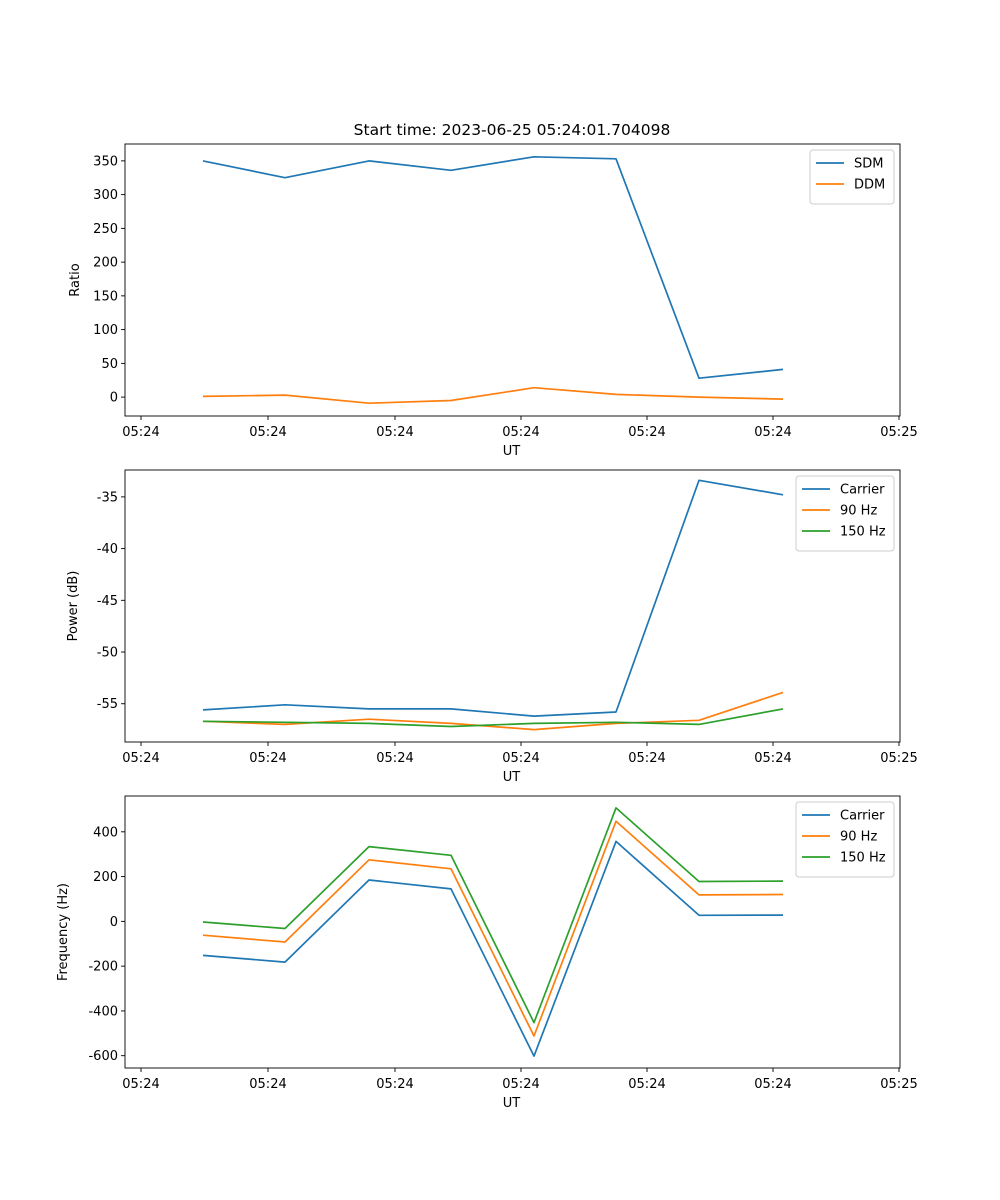 This screenshot has height=1200, width=1000. What do you see at coordinates (107, 653) in the screenshot?
I see `y-tick-label: -50` at bounding box center [107, 653].